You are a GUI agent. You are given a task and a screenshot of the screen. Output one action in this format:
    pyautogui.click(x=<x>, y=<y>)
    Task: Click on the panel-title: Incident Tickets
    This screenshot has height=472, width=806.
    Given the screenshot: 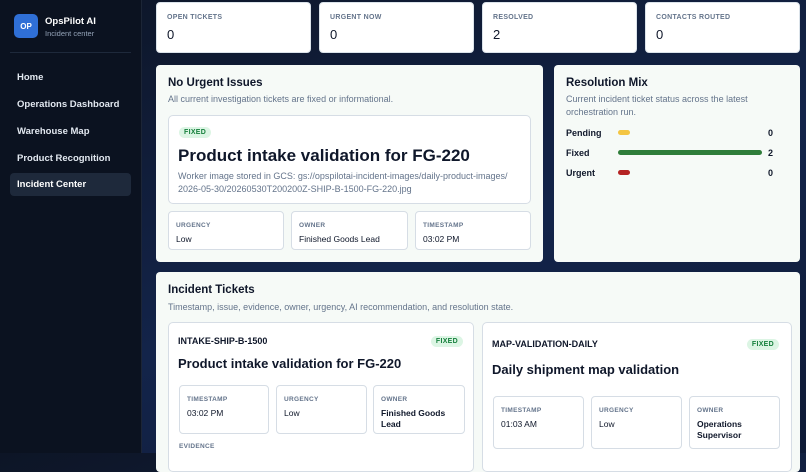 What is the action you would take?
    pyautogui.click(x=211, y=290)
    